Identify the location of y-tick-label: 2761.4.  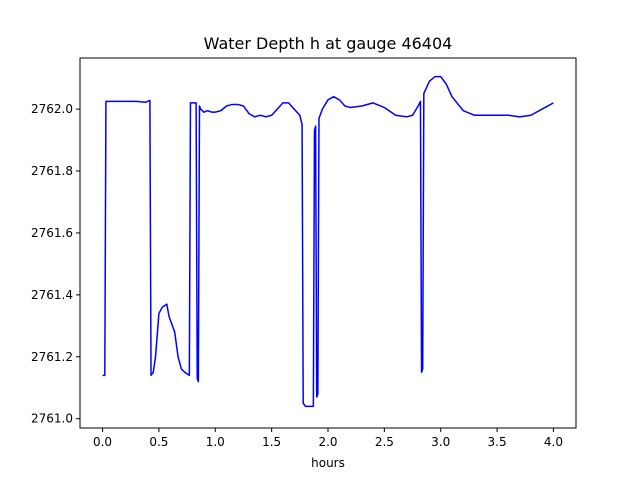
(52, 295).